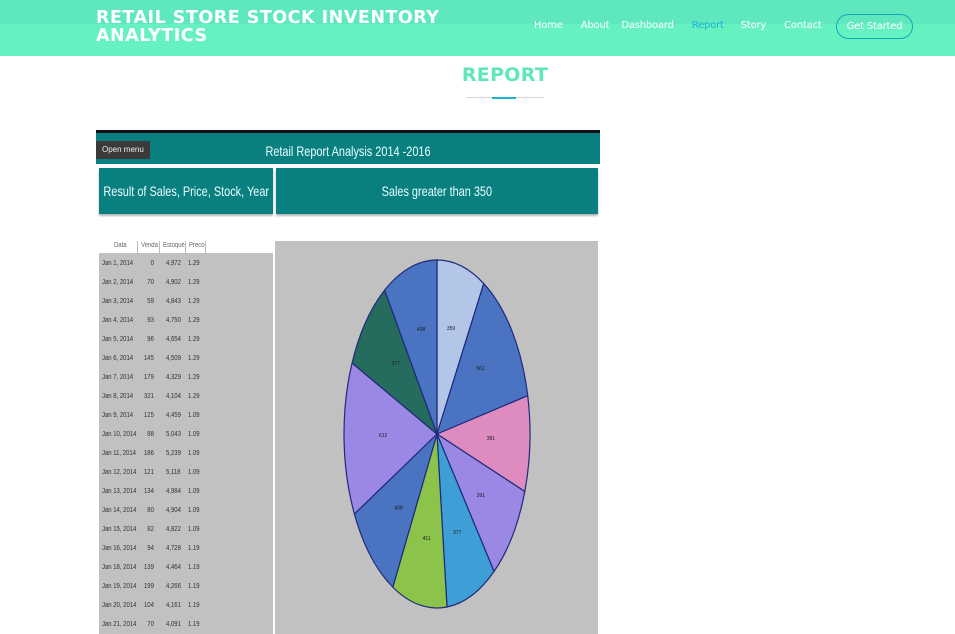 The width and height of the screenshot is (955, 634). I want to click on pie-slice-label: 561, so click(480, 369).